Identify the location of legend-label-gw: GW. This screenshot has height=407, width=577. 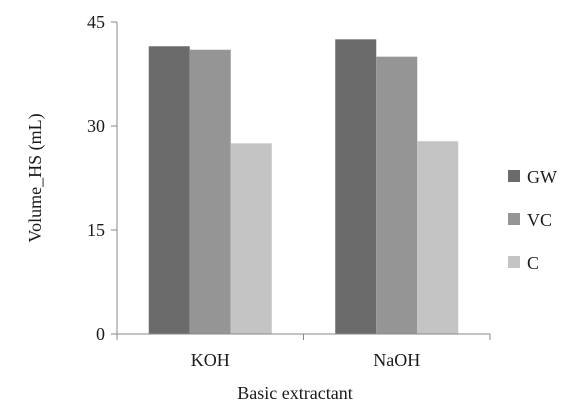
(542, 177).